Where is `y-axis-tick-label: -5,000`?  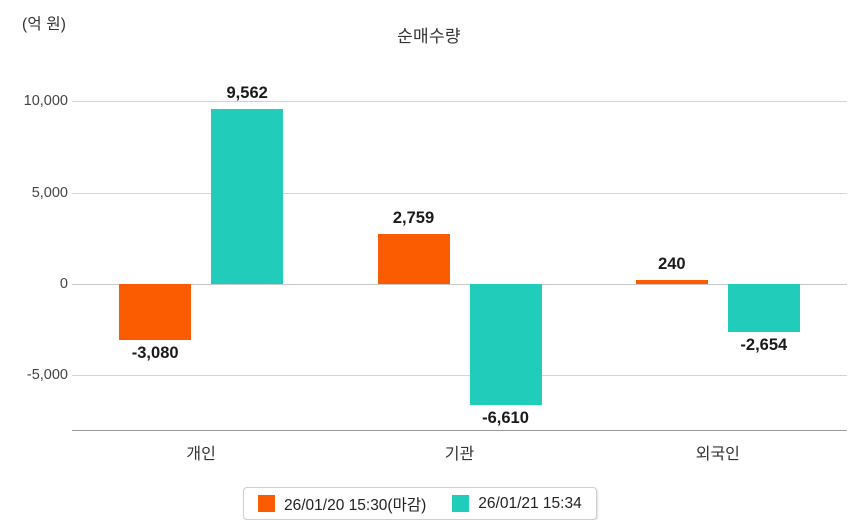
y-axis-tick-label: -5,000 is located at coordinates (47, 375).